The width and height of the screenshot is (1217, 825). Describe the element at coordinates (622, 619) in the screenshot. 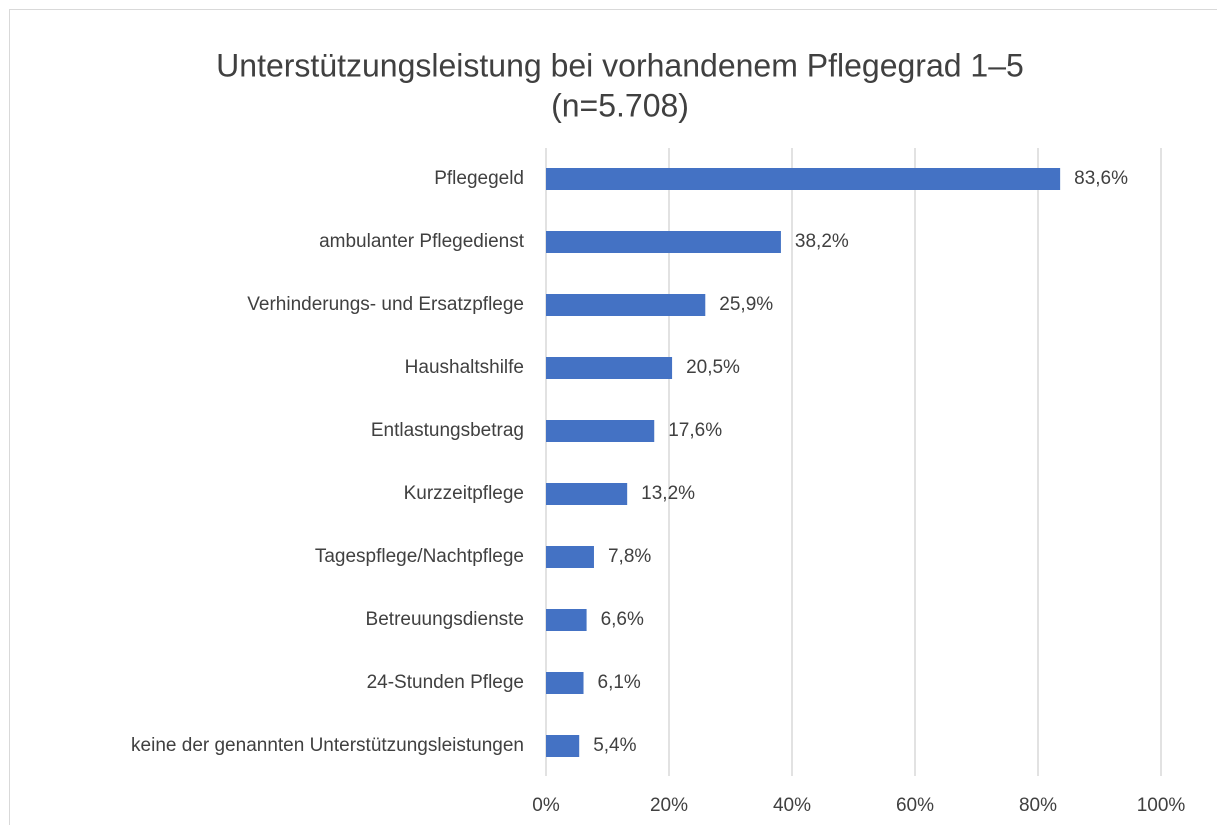

I see `value-label: 6,6%` at that location.